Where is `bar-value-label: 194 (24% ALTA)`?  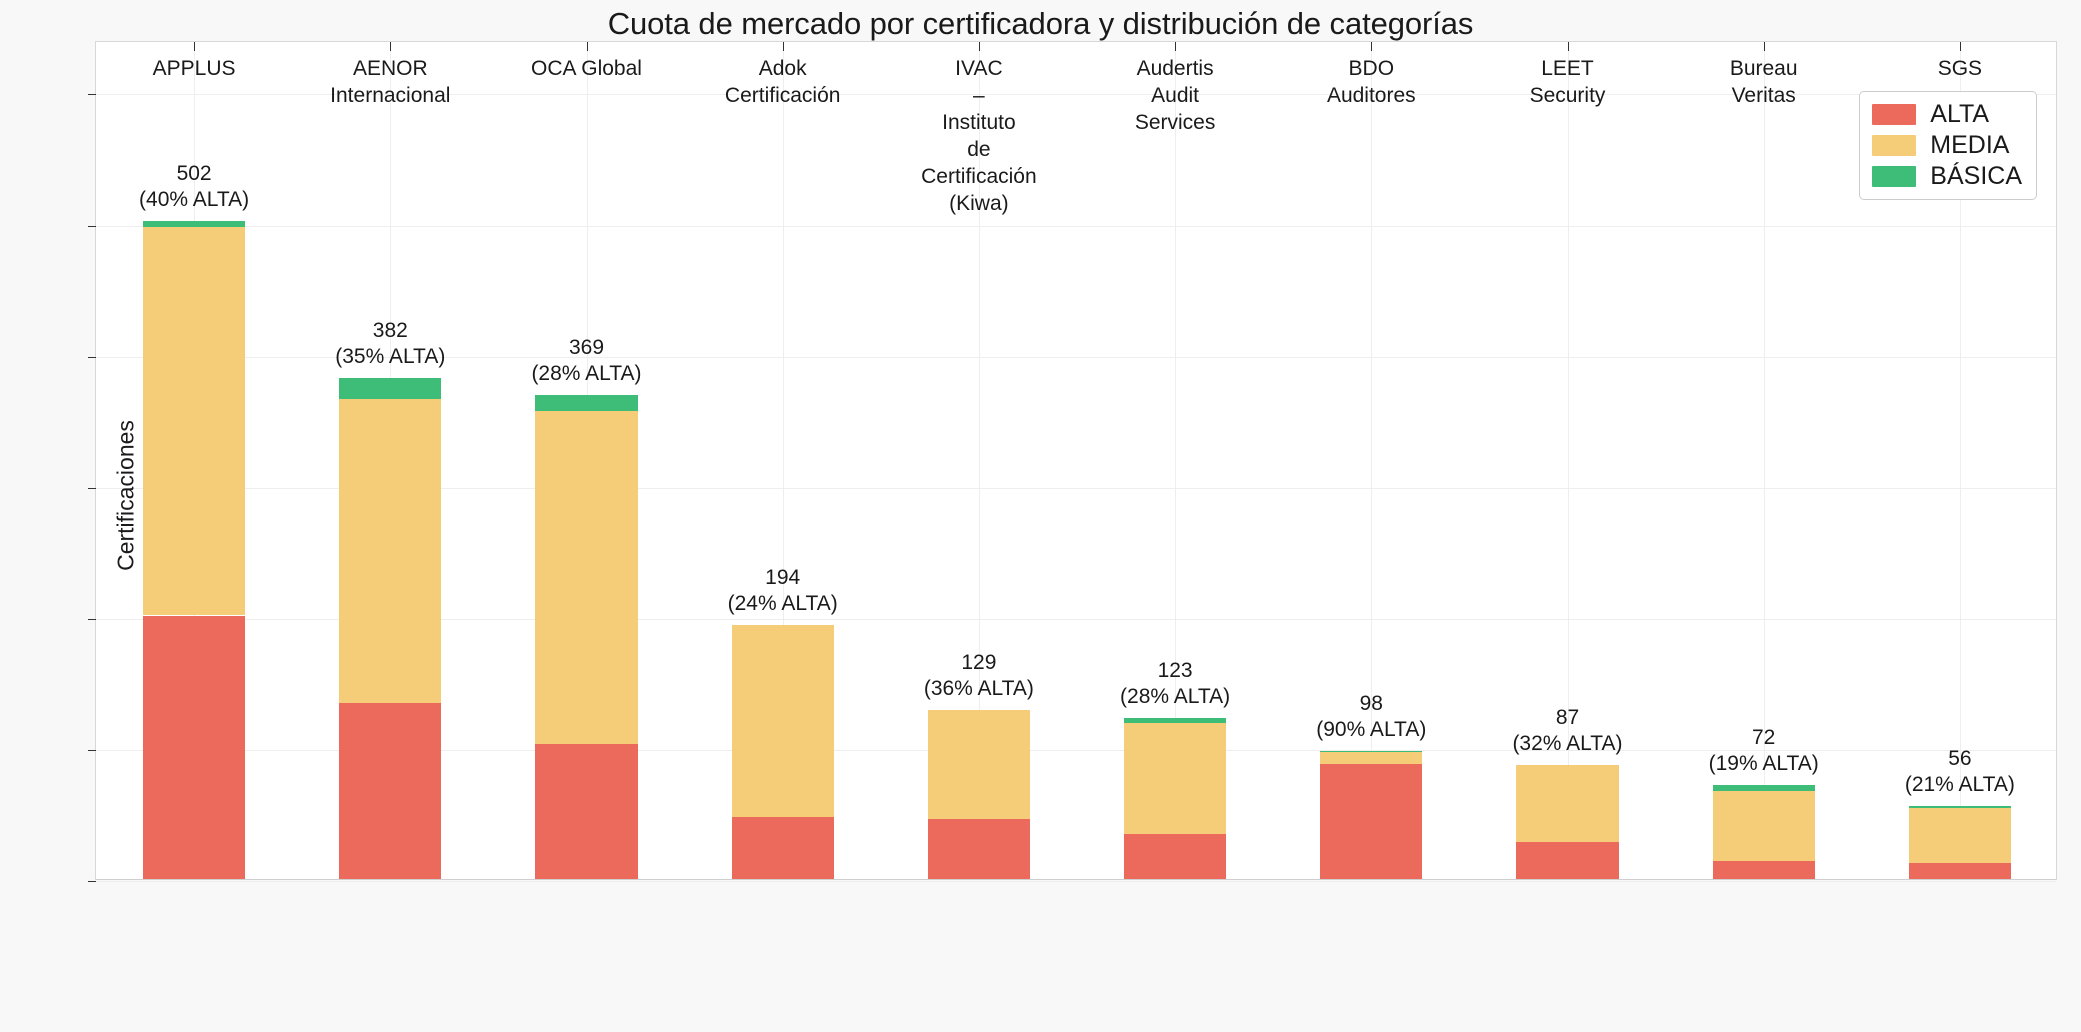 bar-value-label: 194 (24% ALTA) is located at coordinates (782, 590).